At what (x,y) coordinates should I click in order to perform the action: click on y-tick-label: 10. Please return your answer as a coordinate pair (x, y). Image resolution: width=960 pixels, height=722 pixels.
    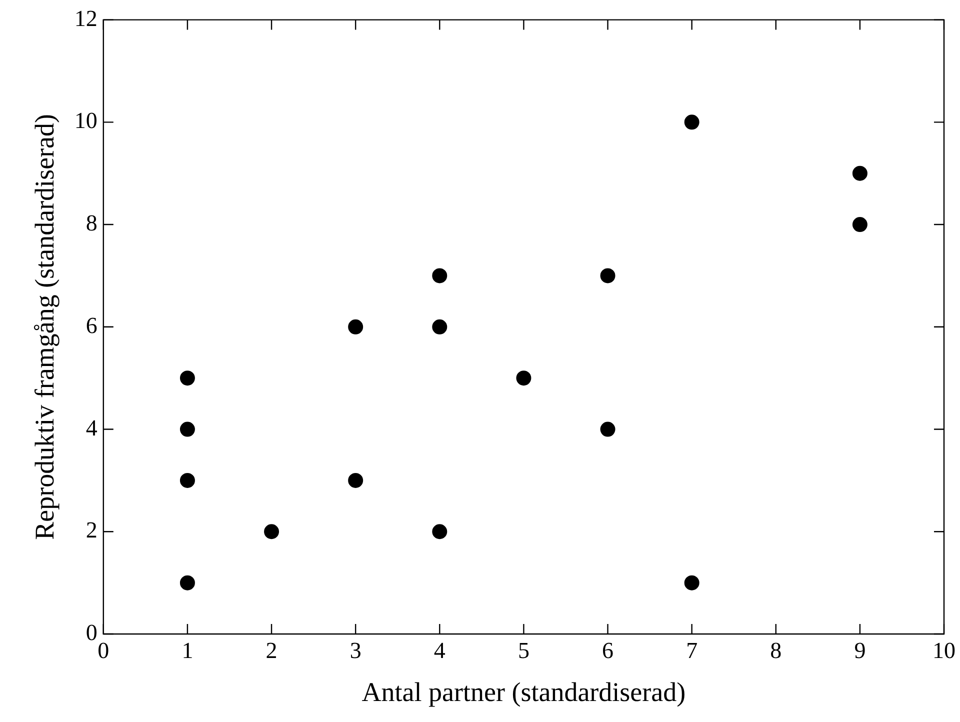
    Looking at the image, I should click on (86, 121).